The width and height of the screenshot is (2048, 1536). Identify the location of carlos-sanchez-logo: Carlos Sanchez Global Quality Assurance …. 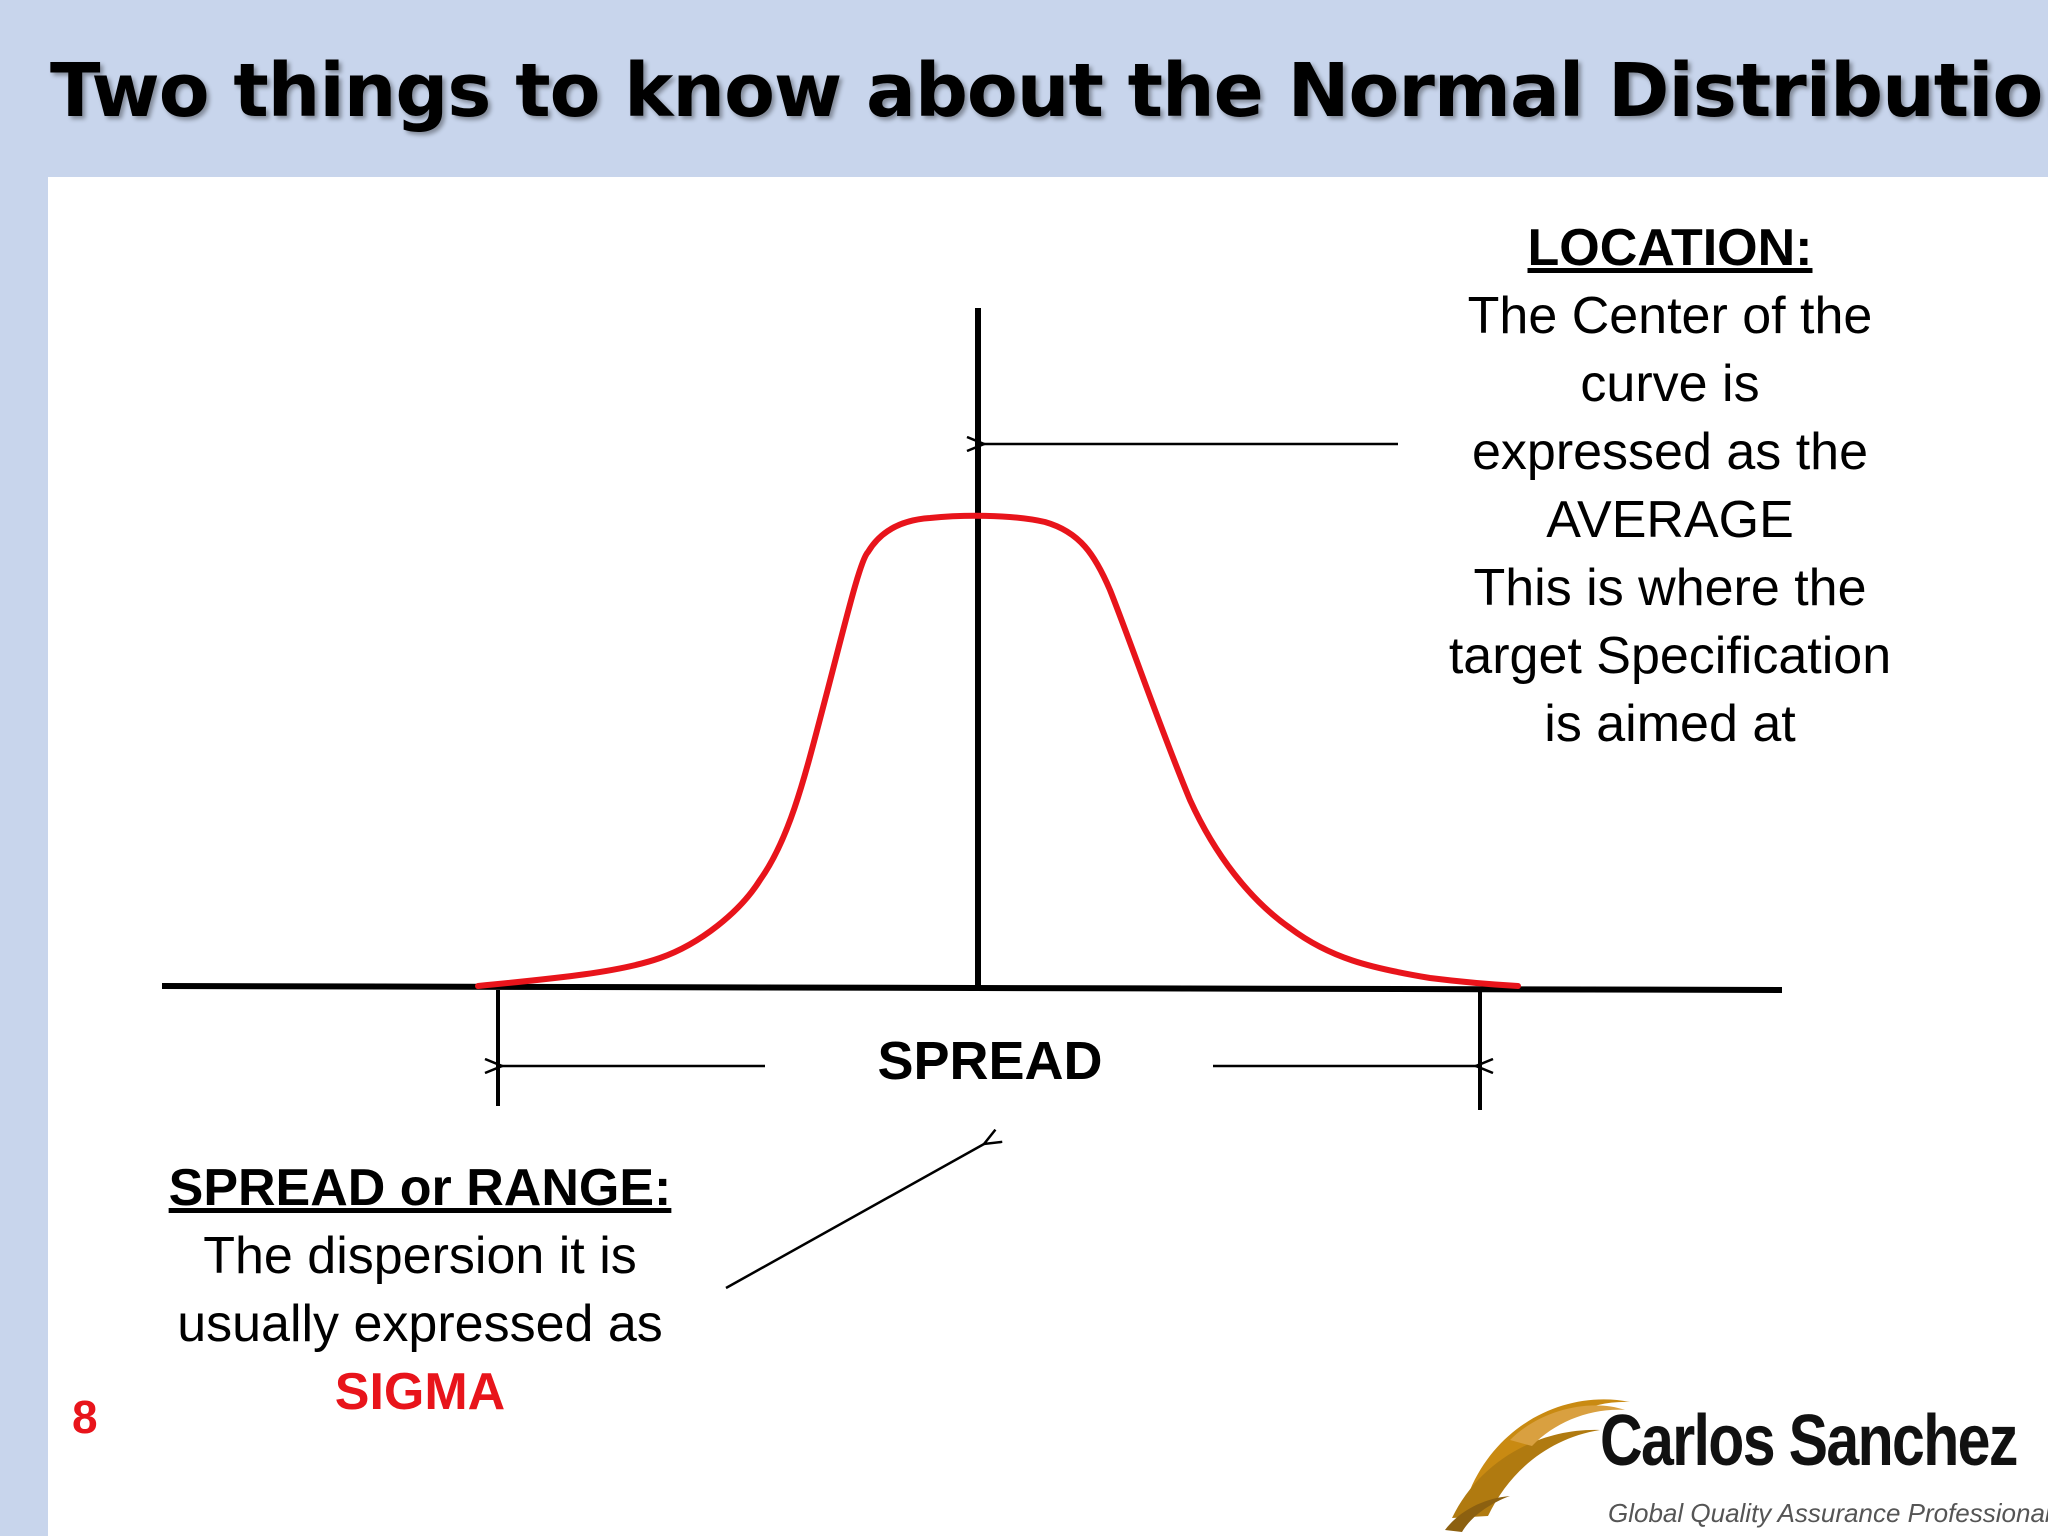
(1744, 1458).